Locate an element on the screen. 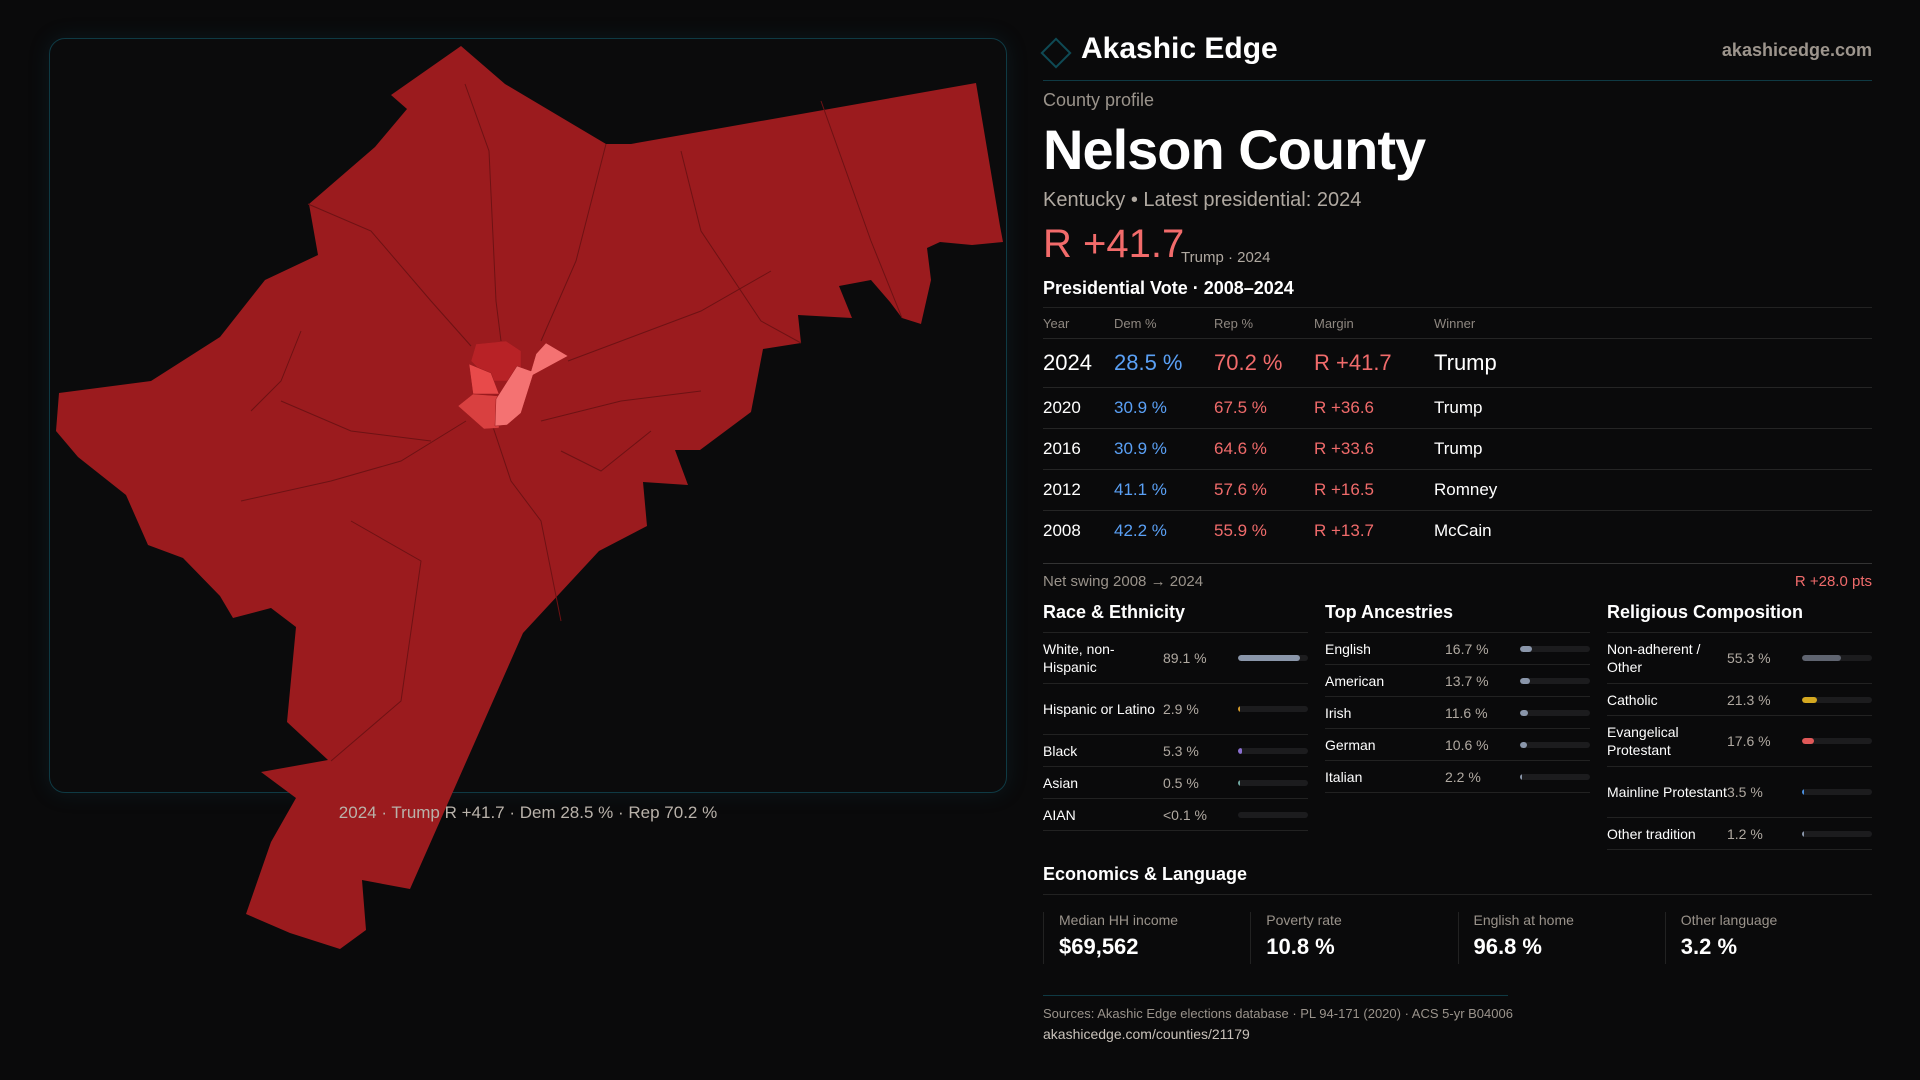  item-value: 0.5 % is located at coordinates (1181, 782).